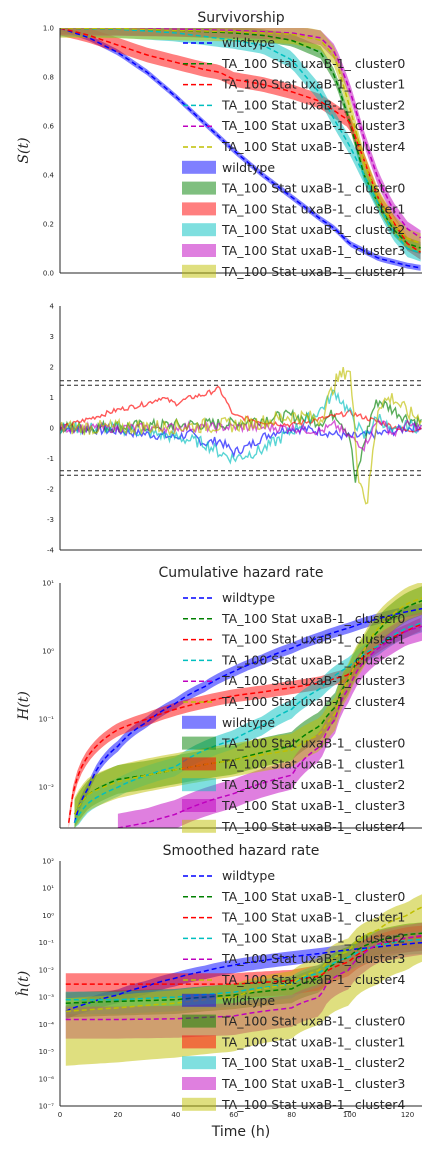  I want to click on y-tick-label: -3, so click(50, 520).